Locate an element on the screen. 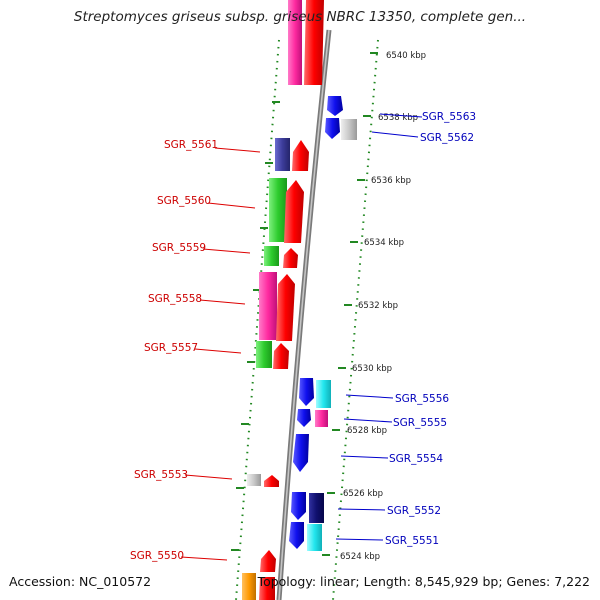  gene-label-sgr-5557: SGR_5557 is located at coordinates (171, 348).